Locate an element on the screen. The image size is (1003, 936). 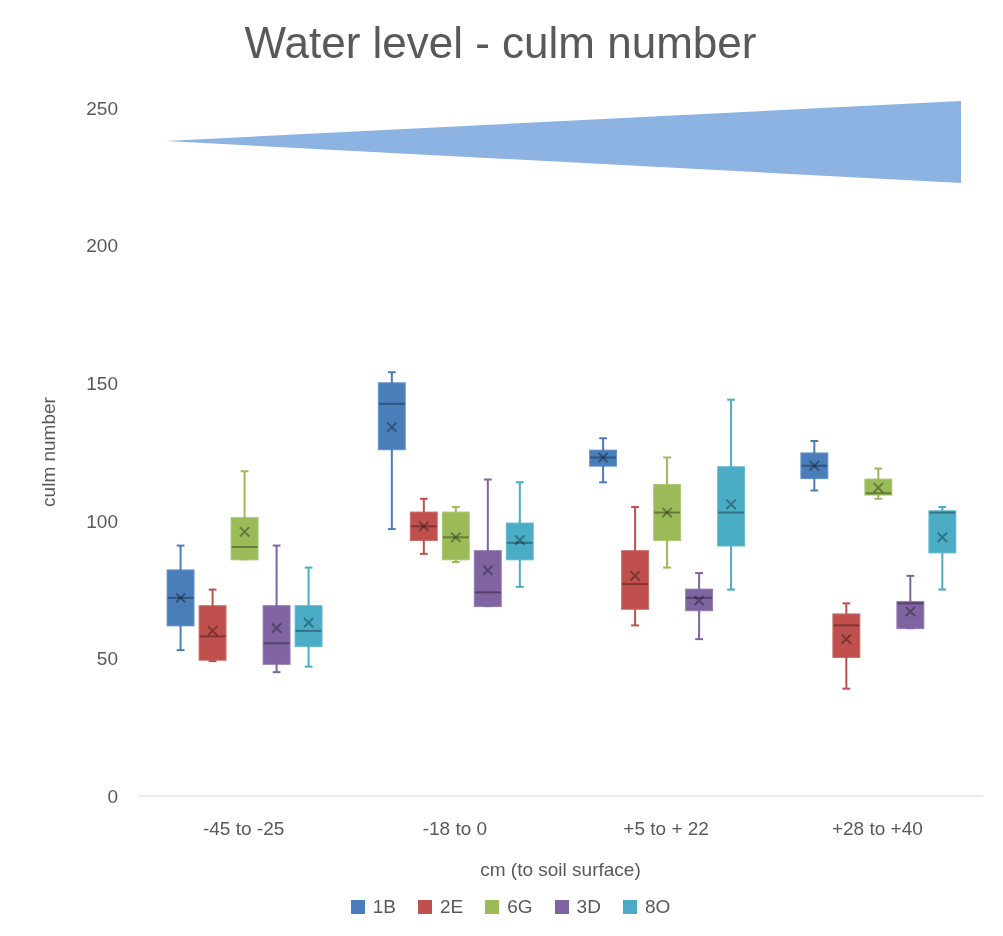
y-tick-label: 100 is located at coordinates (102, 521).